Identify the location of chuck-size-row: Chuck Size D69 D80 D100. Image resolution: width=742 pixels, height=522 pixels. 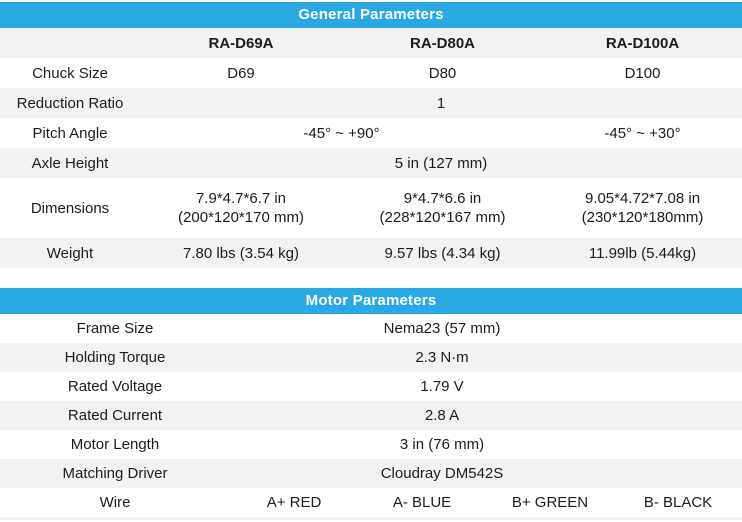
(371, 73).